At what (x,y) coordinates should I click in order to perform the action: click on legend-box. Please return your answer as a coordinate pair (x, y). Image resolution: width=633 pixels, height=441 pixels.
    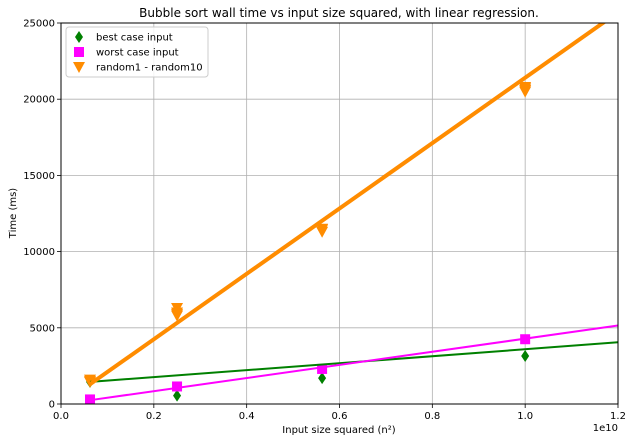
    Looking at the image, I should click on (137, 52).